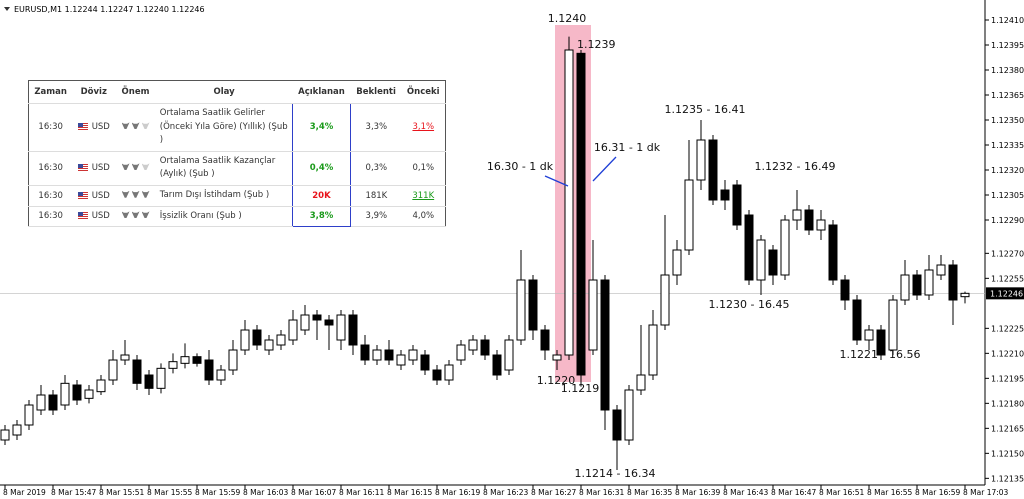  I want to click on column-header: Açıklanan, so click(321, 92).